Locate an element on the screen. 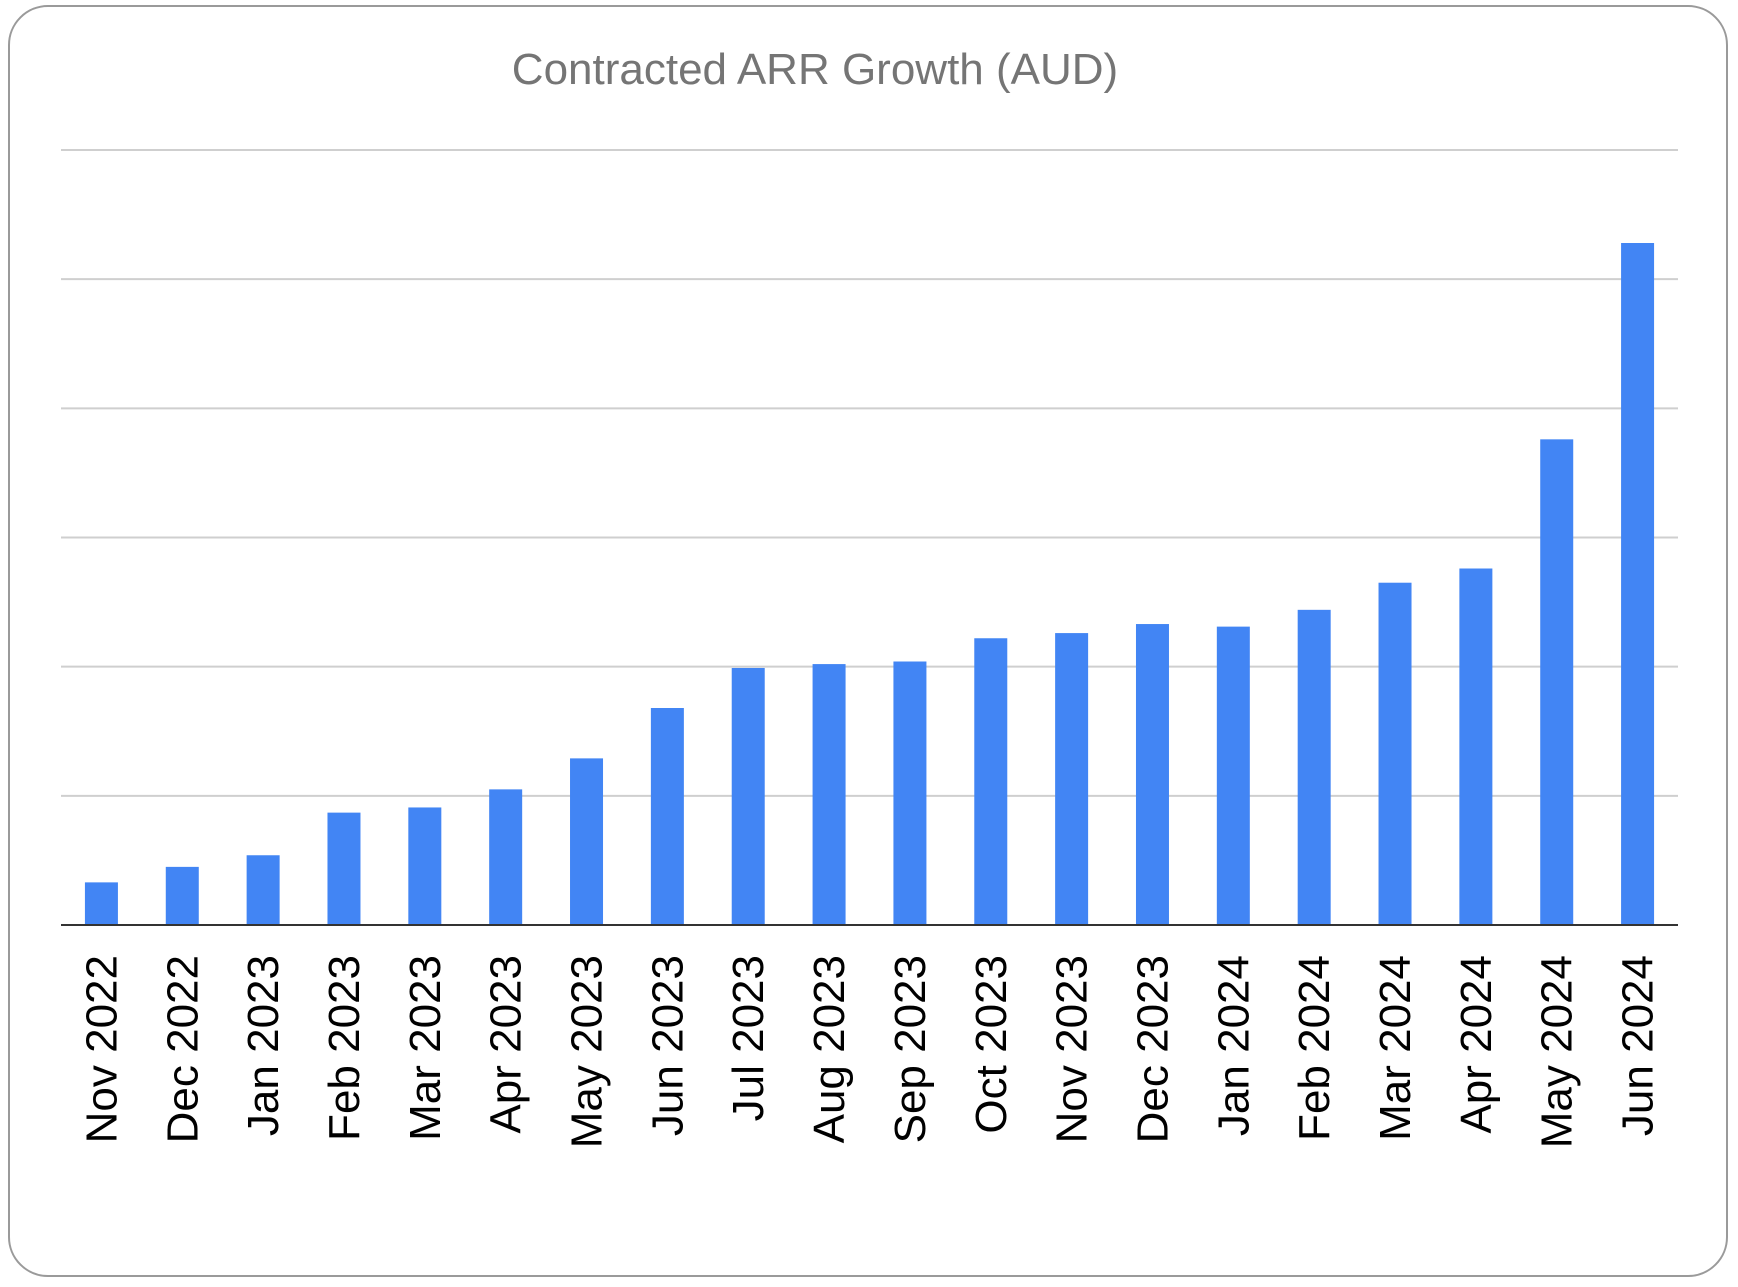 The image size is (1738, 1287). bar-mar-2023 is located at coordinates (425, 866).